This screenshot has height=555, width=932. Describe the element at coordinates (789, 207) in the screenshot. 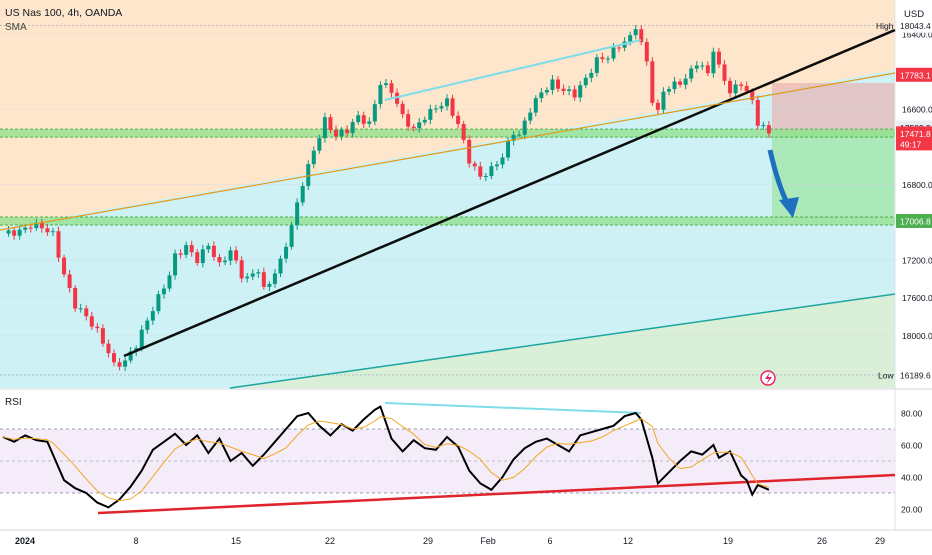

I see `bearish-arrow-head` at that location.